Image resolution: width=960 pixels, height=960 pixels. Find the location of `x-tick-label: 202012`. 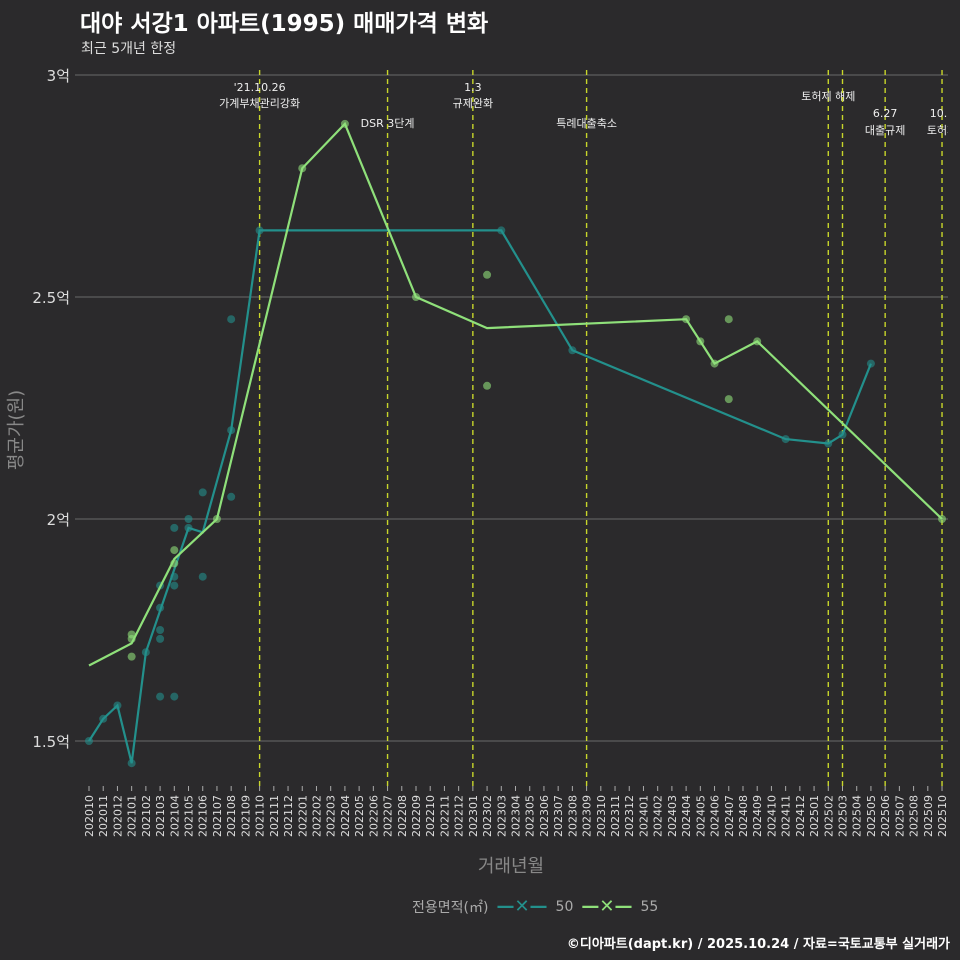

x-tick-label: 202012 is located at coordinates (117, 816).